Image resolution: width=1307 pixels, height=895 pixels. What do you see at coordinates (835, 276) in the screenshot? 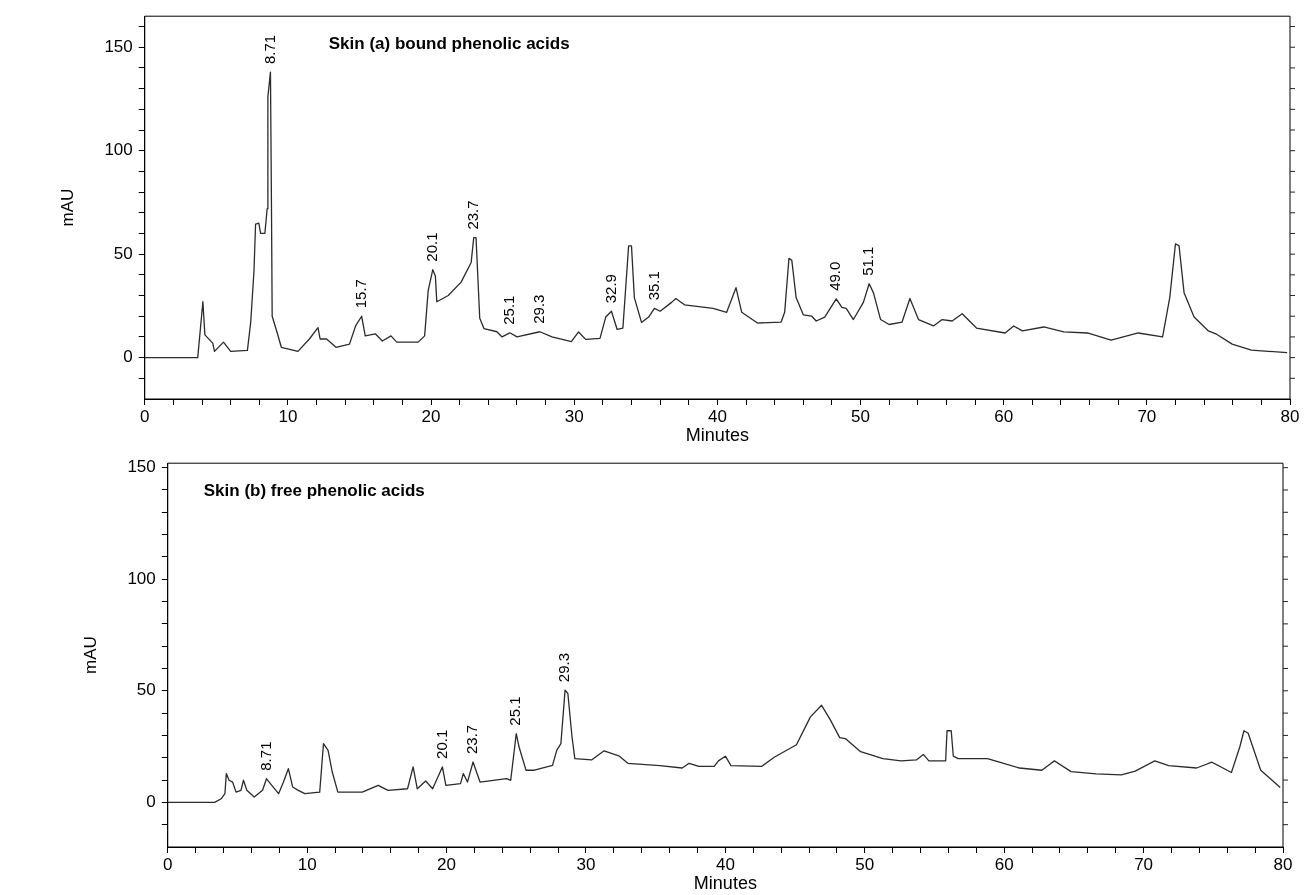
I see `annotation: 49.0` at bounding box center [835, 276].